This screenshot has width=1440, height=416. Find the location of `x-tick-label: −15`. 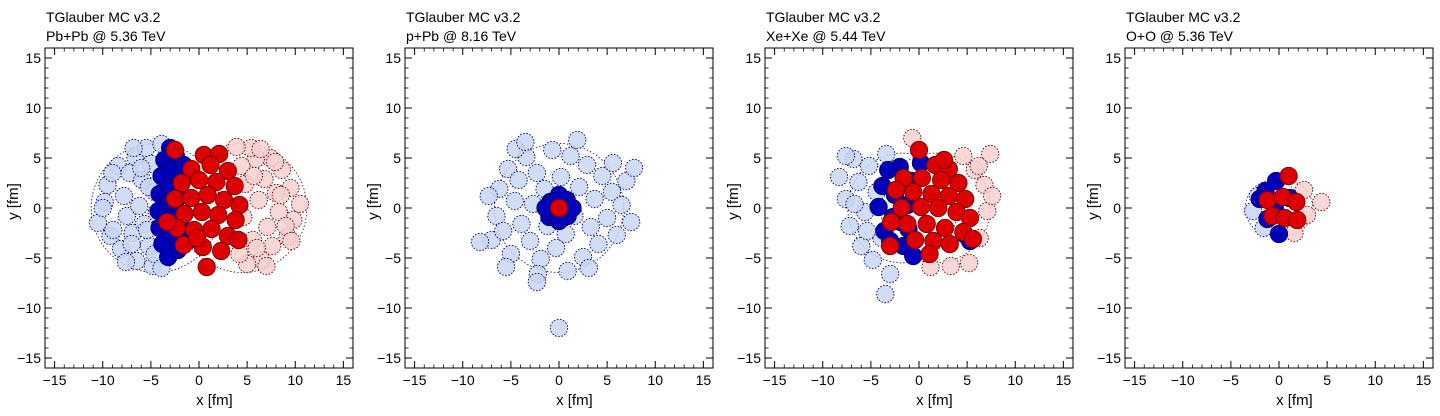

x-tick-label: −15 is located at coordinates (415, 380).